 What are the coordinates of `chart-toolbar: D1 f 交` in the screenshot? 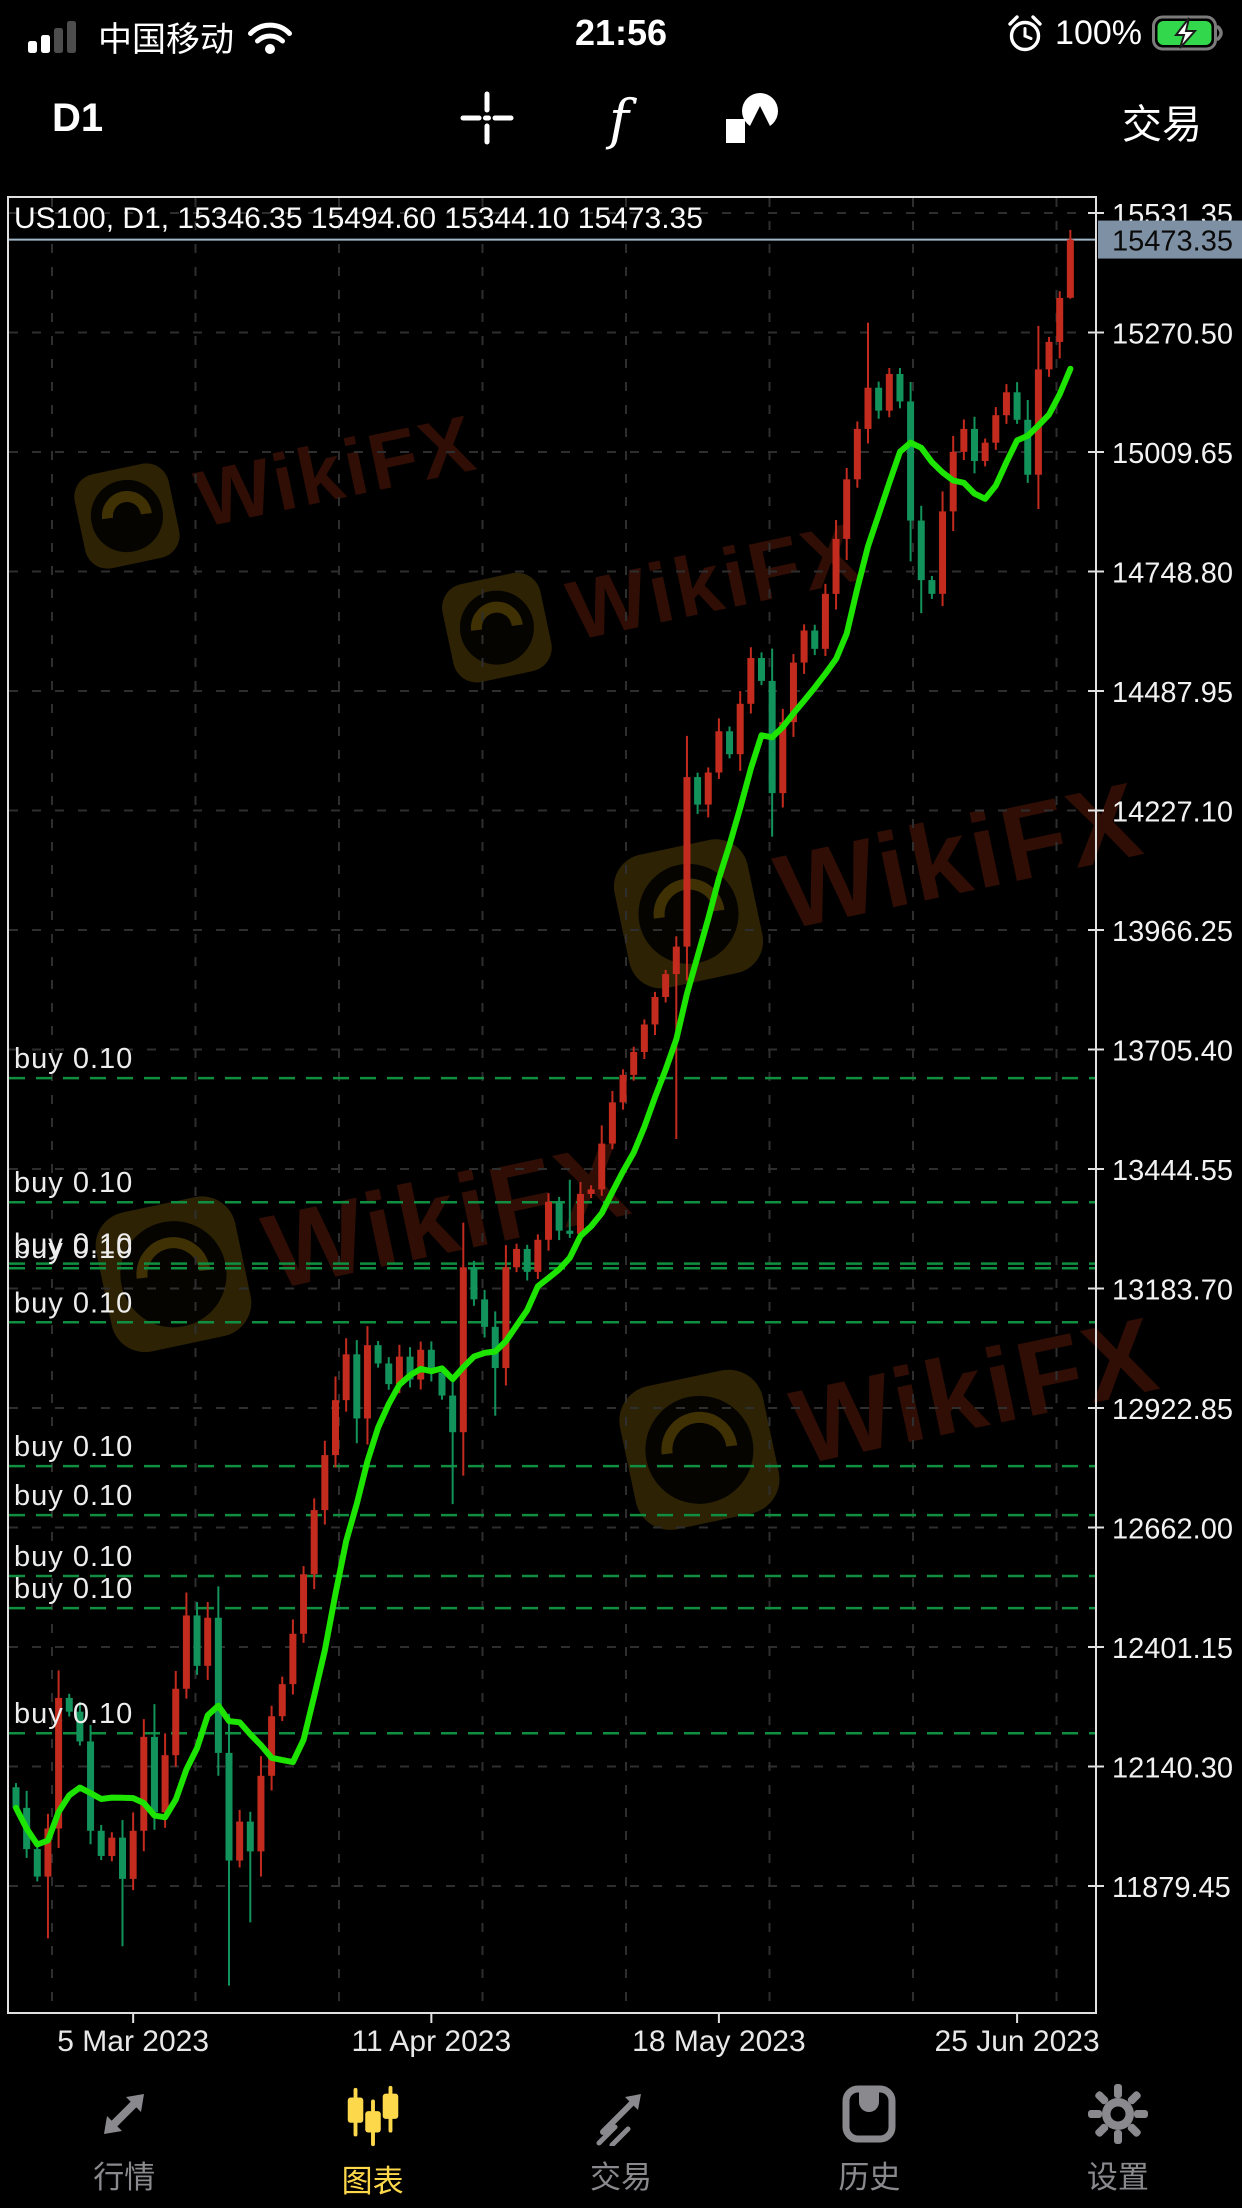 It's located at (621, 129).